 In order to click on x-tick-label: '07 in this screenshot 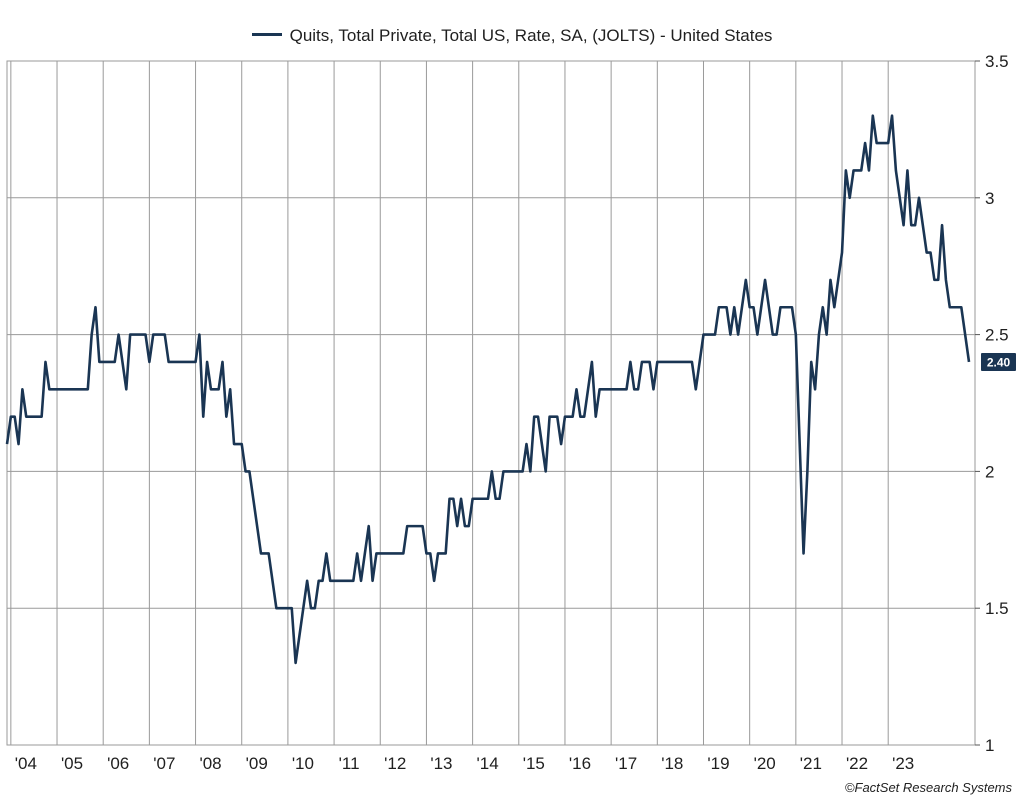, I will do `click(164, 763)`.